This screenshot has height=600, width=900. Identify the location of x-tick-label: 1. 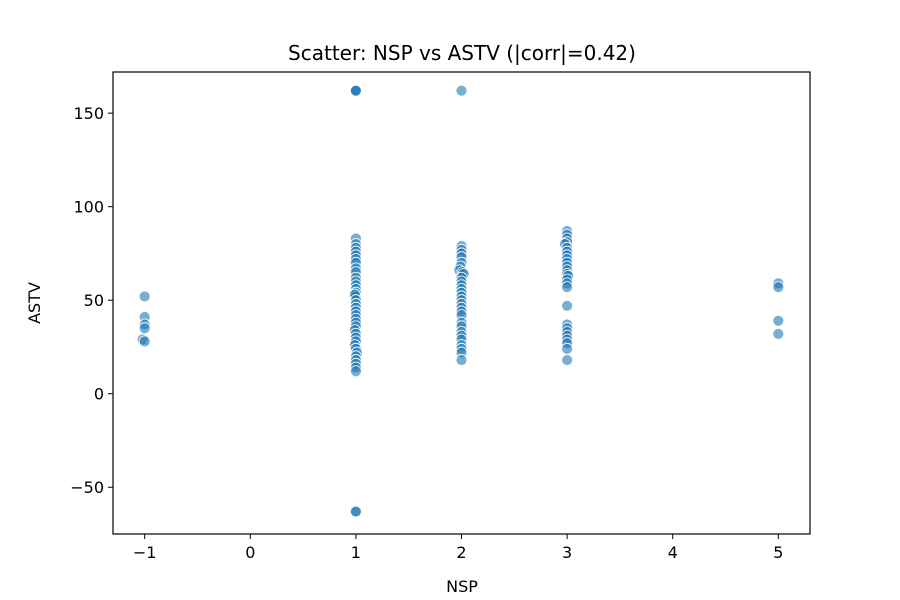
(356, 552).